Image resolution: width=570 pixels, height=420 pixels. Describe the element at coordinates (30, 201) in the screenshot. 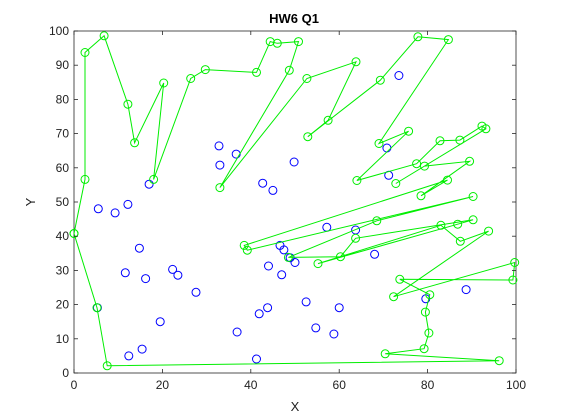

I see `y-axis-label: Y` at that location.